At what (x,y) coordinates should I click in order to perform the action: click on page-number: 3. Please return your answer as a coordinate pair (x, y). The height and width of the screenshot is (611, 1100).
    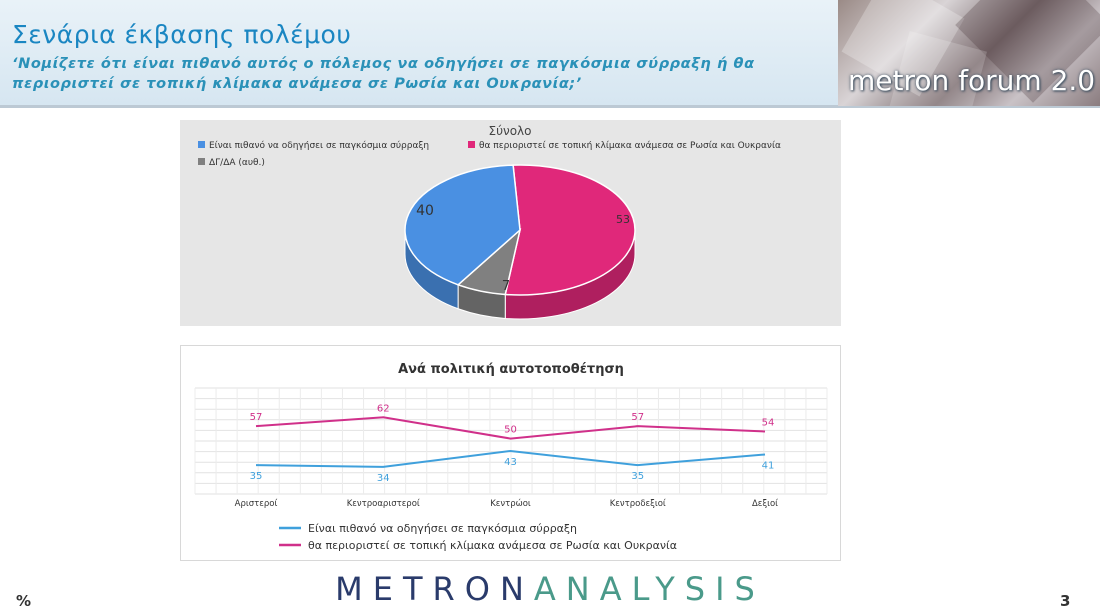
    Looking at the image, I should click on (1065, 601).